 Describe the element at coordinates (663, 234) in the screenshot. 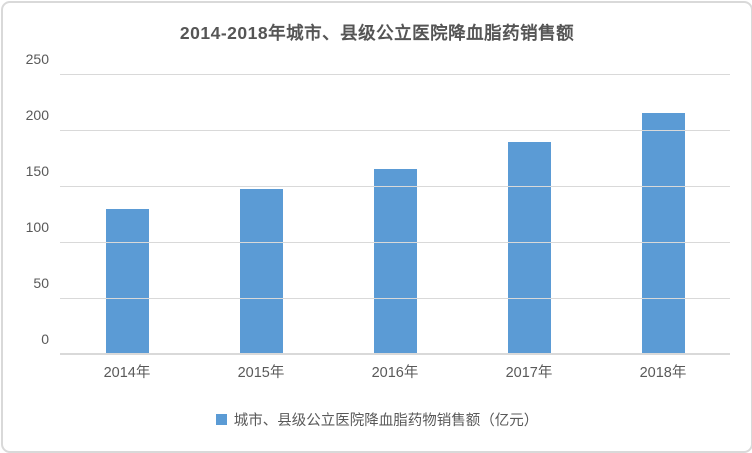

I see `bar-2018年` at that location.